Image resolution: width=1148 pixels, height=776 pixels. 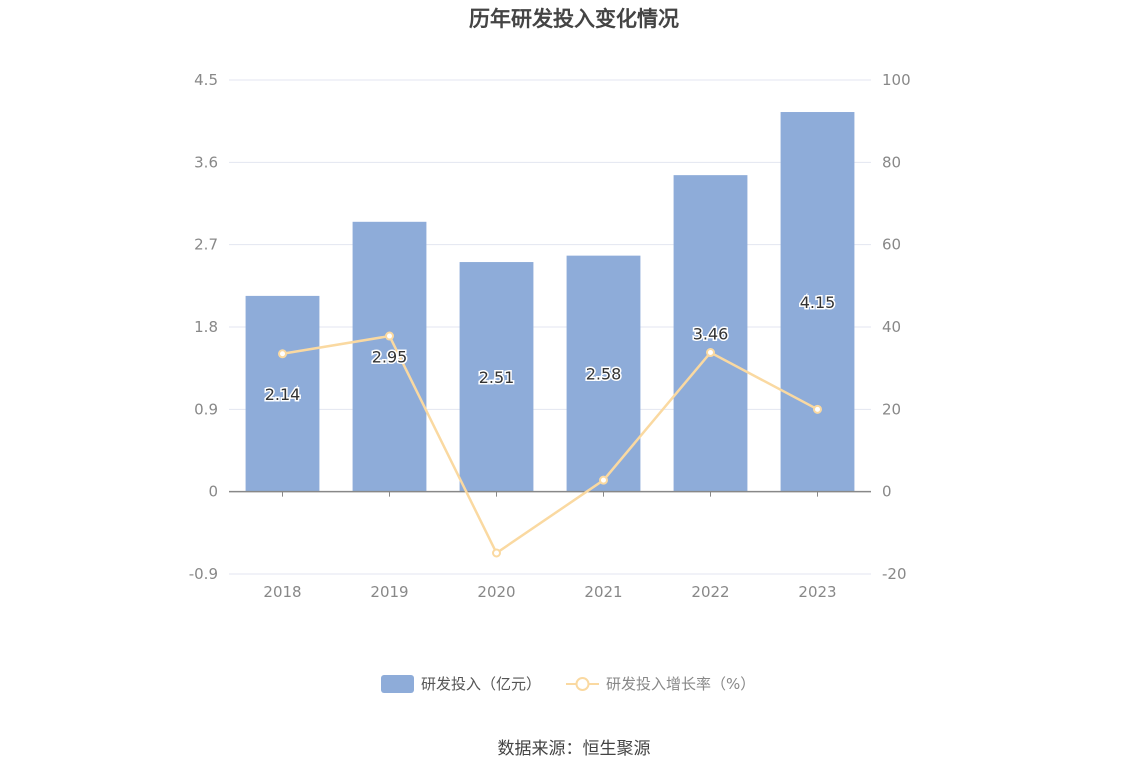 I want to click on right-tick-label: -20, so click(x=894, y=574).